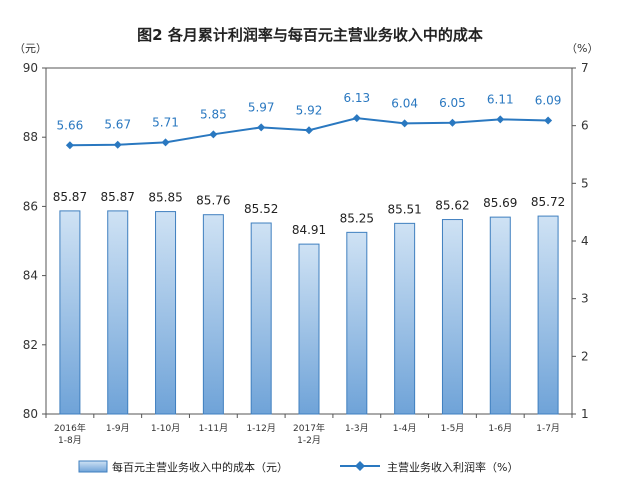  What do you see at coordinates (118, 428) in the screenshot?
I see `x-tick-label: 1-9月` at bounding box center [118, 428].